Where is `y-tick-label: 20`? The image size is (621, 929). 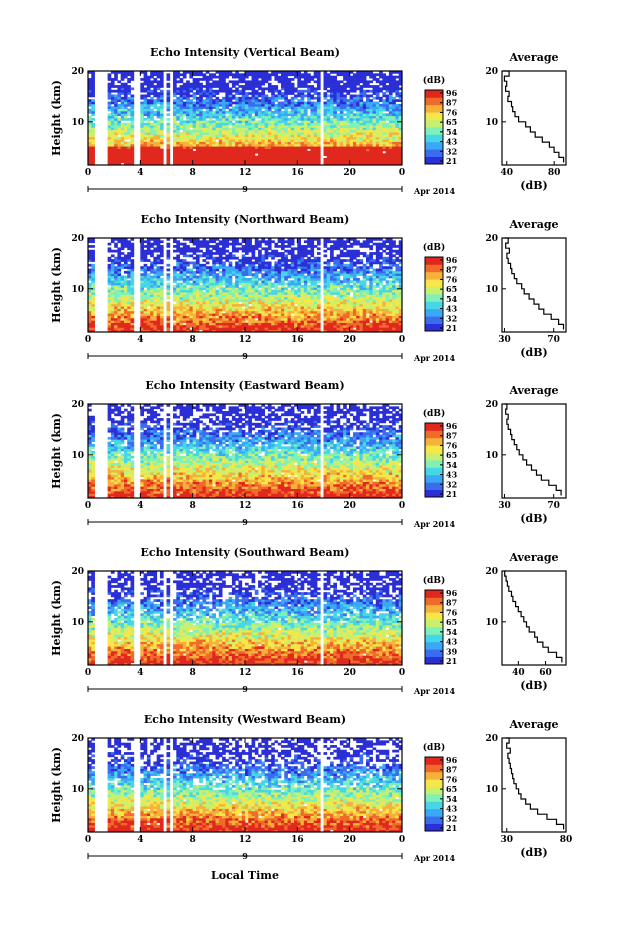 y-tick-label: 20 is located at coordinates (77, 72).